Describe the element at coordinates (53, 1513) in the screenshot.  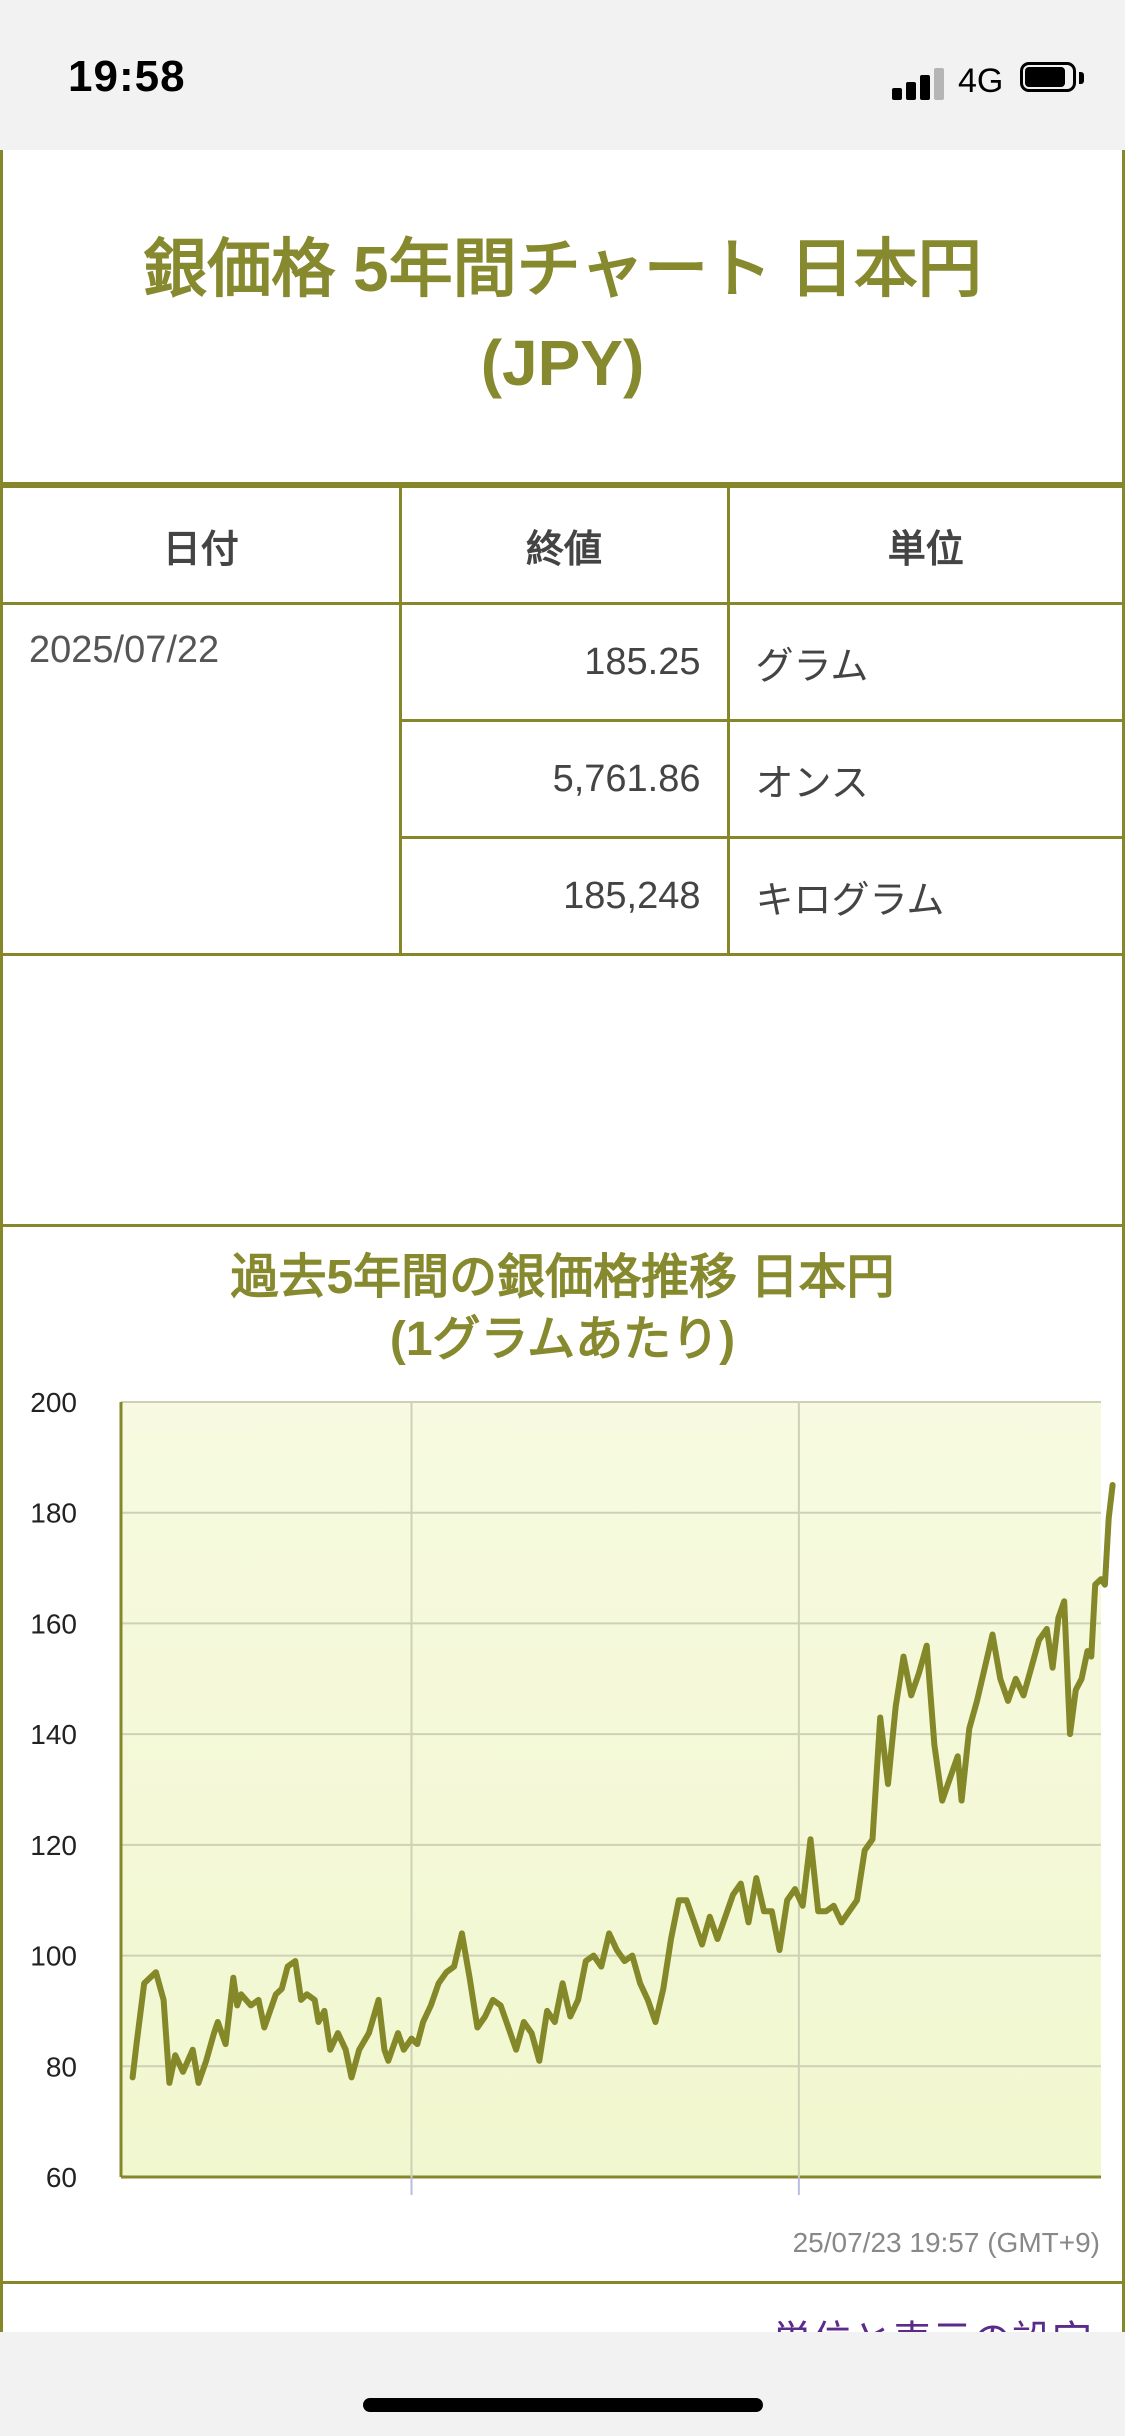
I see `y-tick-label: 180` at that location.